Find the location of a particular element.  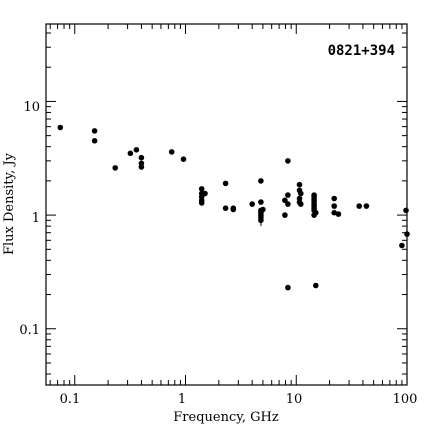

y-tick-label-10: 10 is located at coordinates (31, 107).